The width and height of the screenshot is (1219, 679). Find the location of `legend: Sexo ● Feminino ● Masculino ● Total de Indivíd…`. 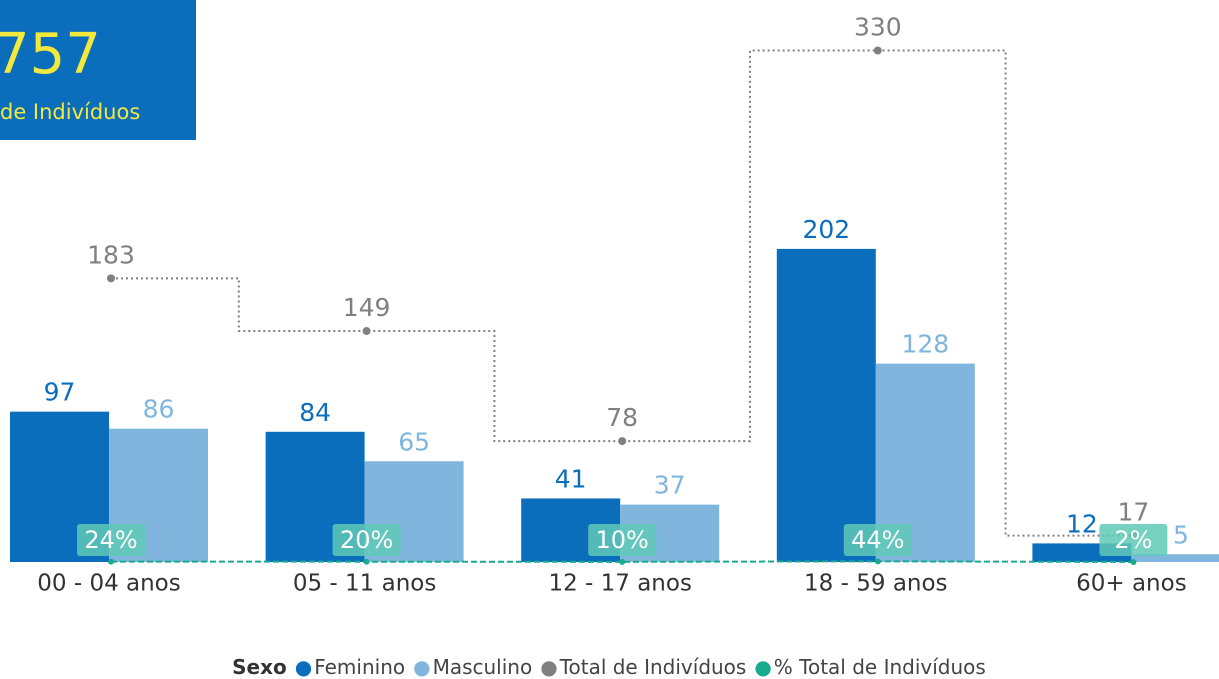

legend: Sexo ● Feminino ● Masculino ● Total de Indivíd… is located at coordinates (609, 667).